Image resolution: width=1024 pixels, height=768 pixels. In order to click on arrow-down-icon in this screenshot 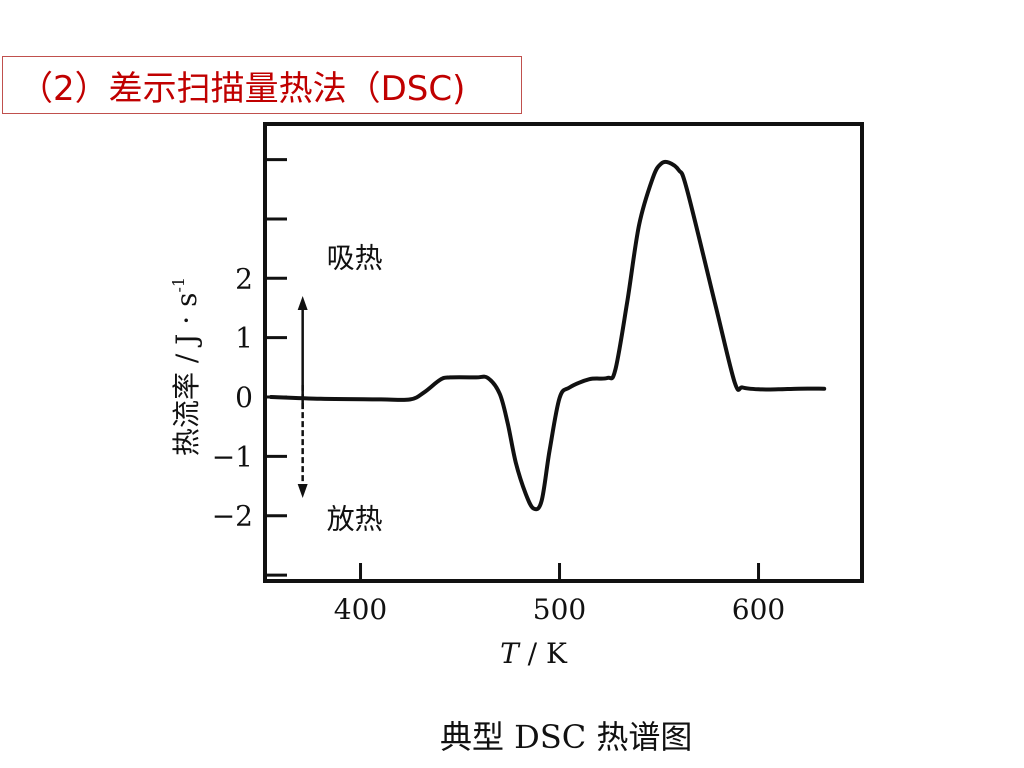, I will do `click(302, 490)`.